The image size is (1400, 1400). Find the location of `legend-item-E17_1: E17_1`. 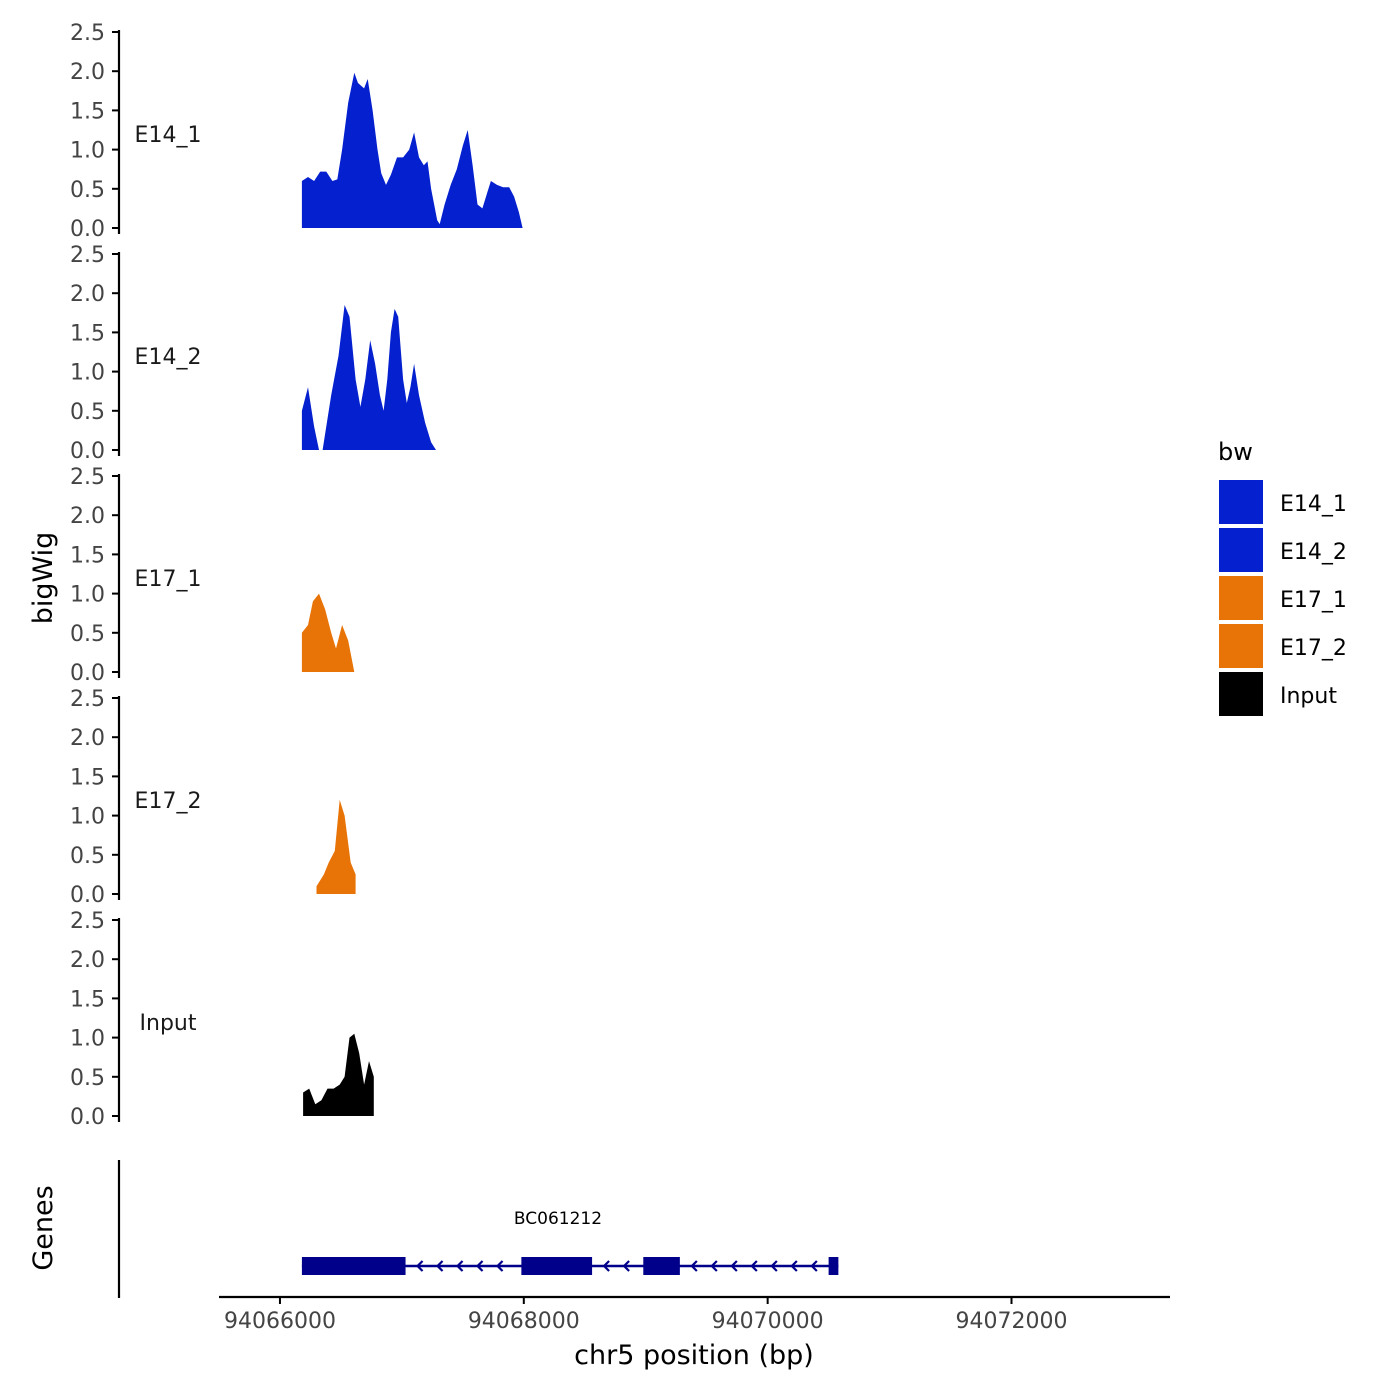

legend-item-E17_1: E17_1 is located at coordinates (1283, 598).